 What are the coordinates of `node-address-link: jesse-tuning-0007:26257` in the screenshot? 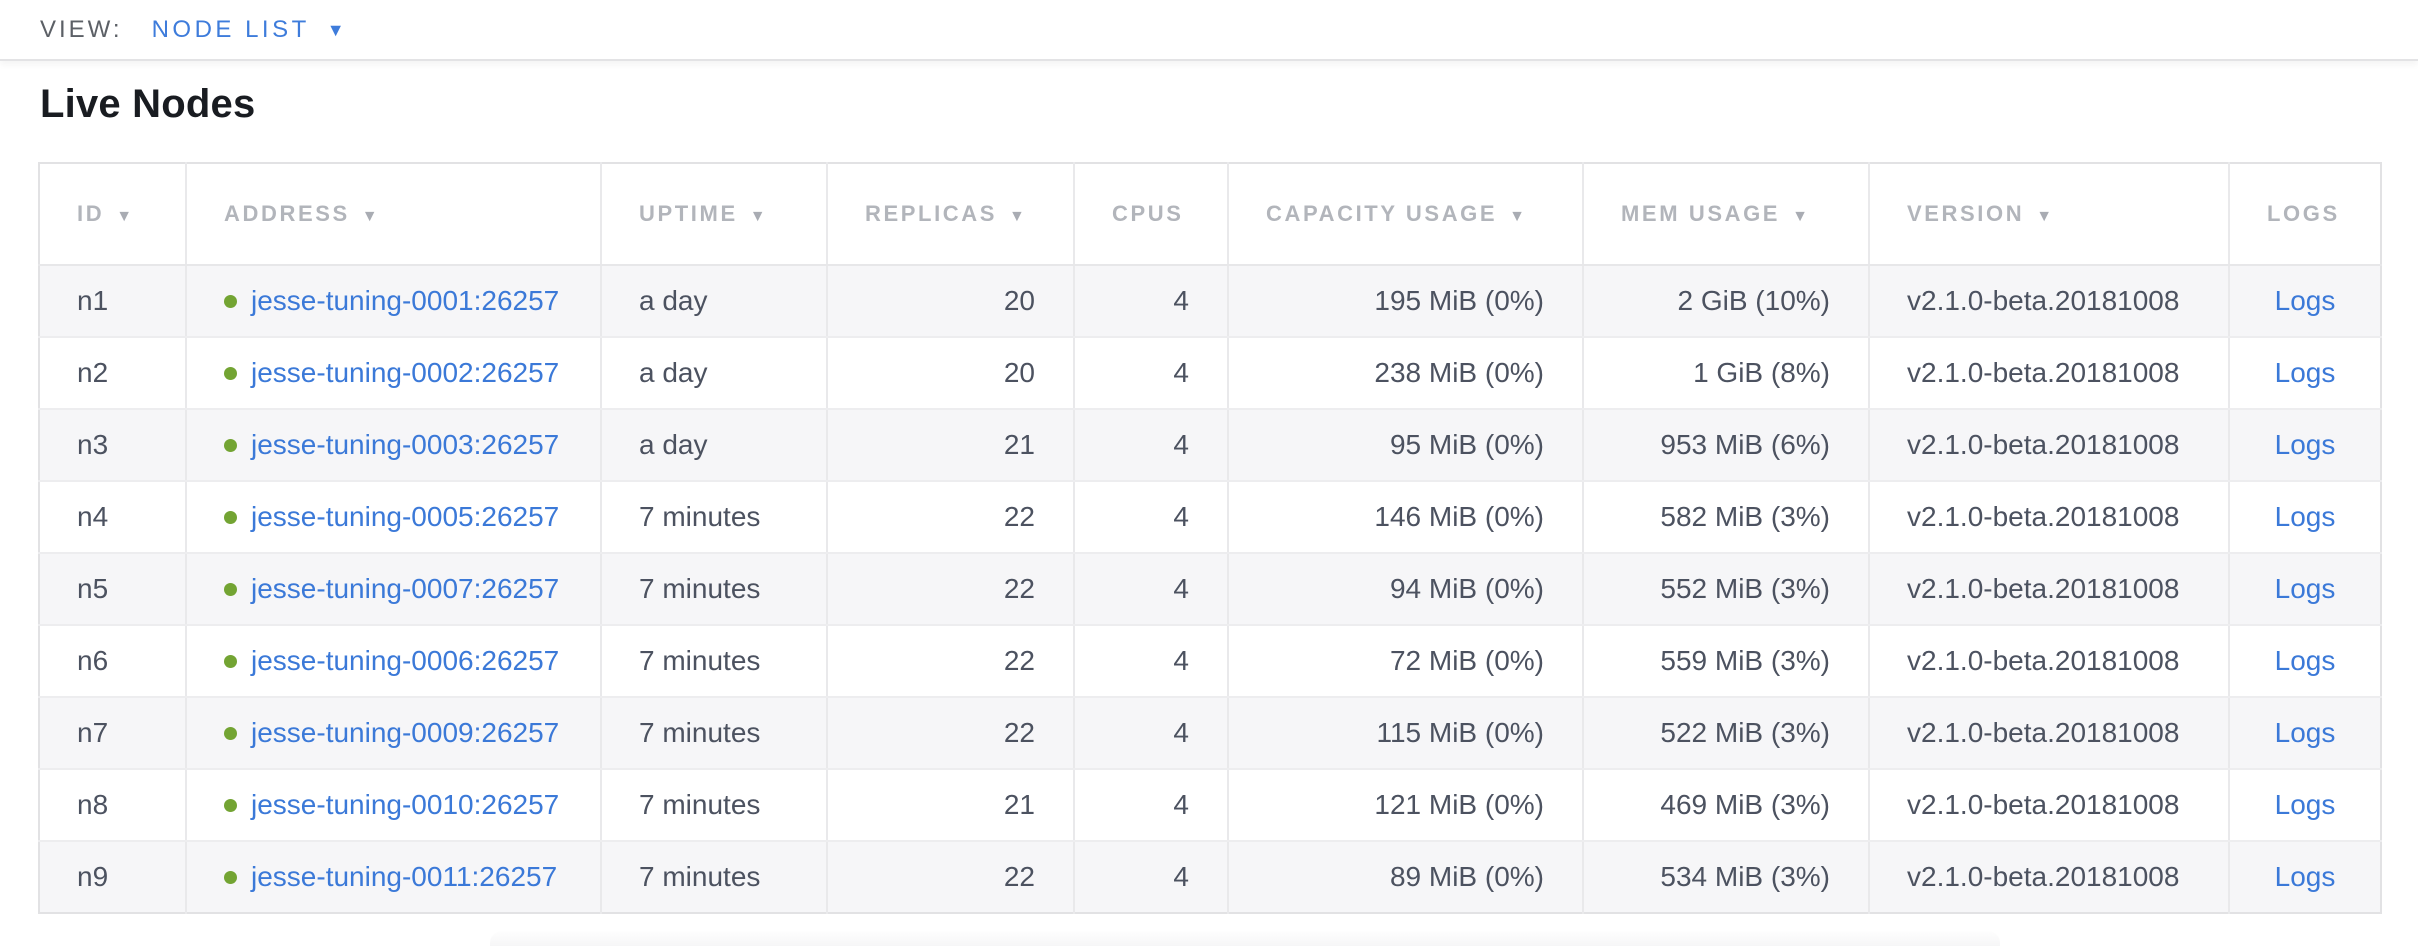 It's located at (405, 588).